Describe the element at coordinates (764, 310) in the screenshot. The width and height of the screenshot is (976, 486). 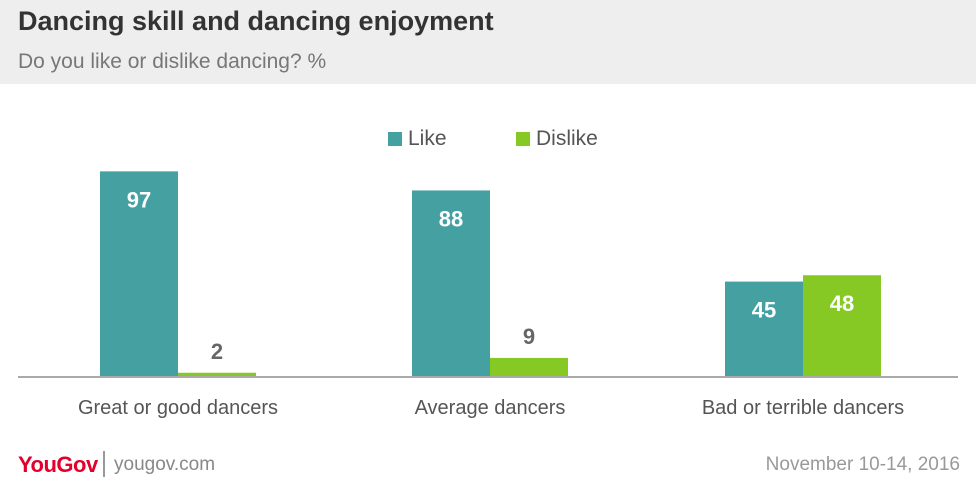
I see `data-label-like-2: 45` at that location.